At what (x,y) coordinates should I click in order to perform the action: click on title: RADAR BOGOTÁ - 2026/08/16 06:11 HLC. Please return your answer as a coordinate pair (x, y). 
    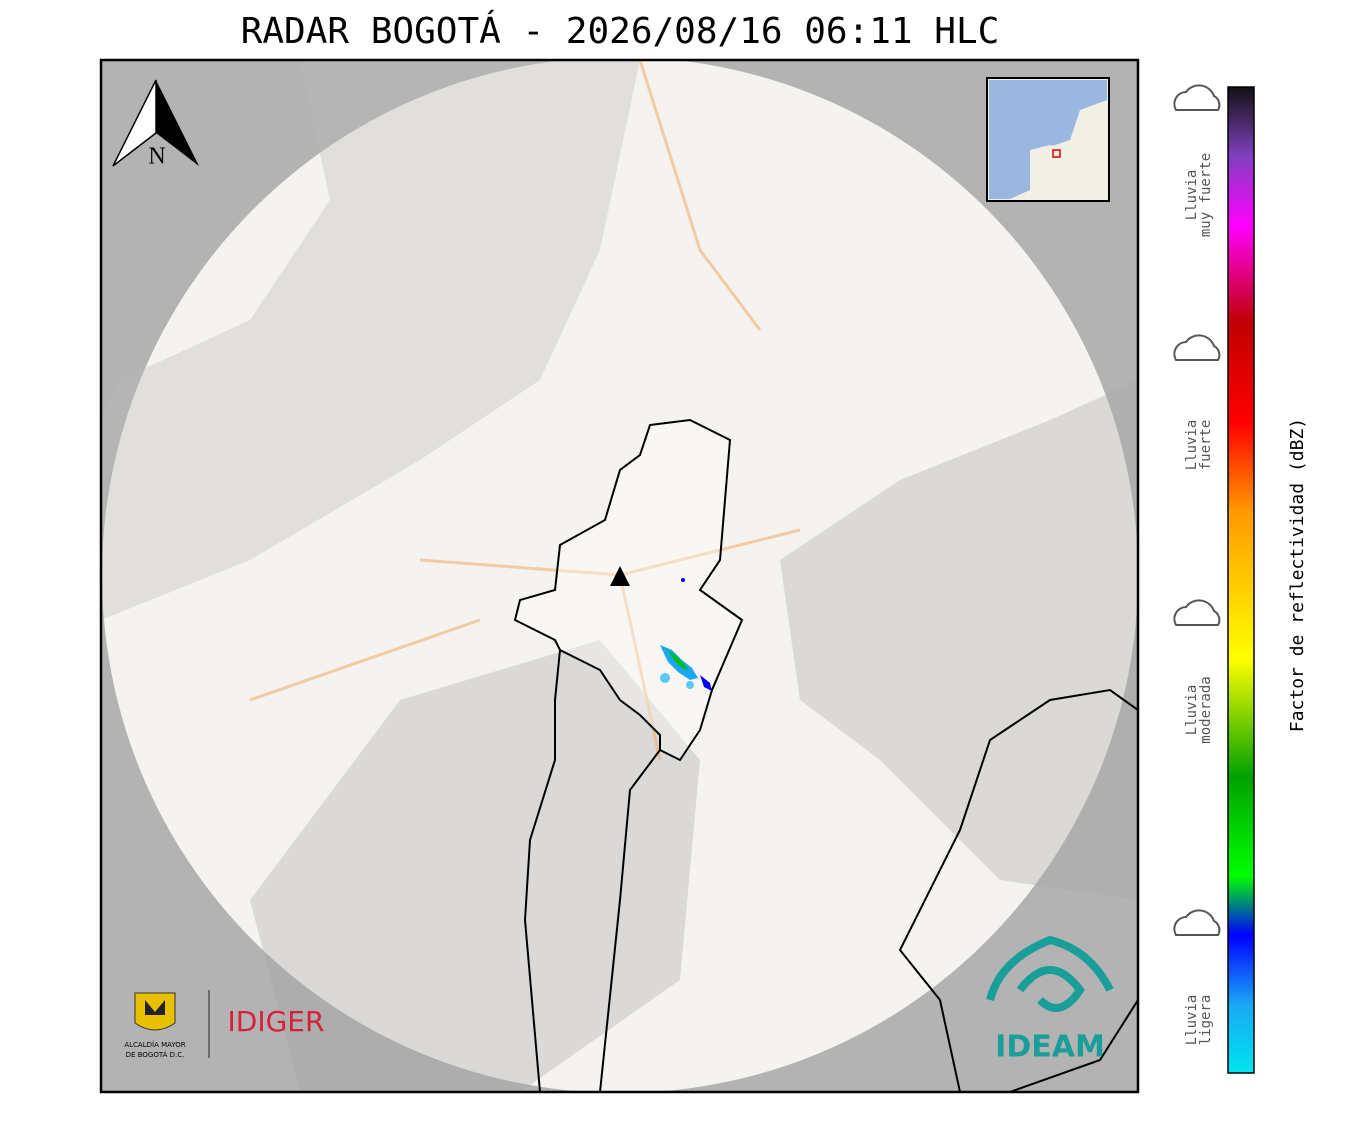
    Looking at the image, I should click on (620, 31).